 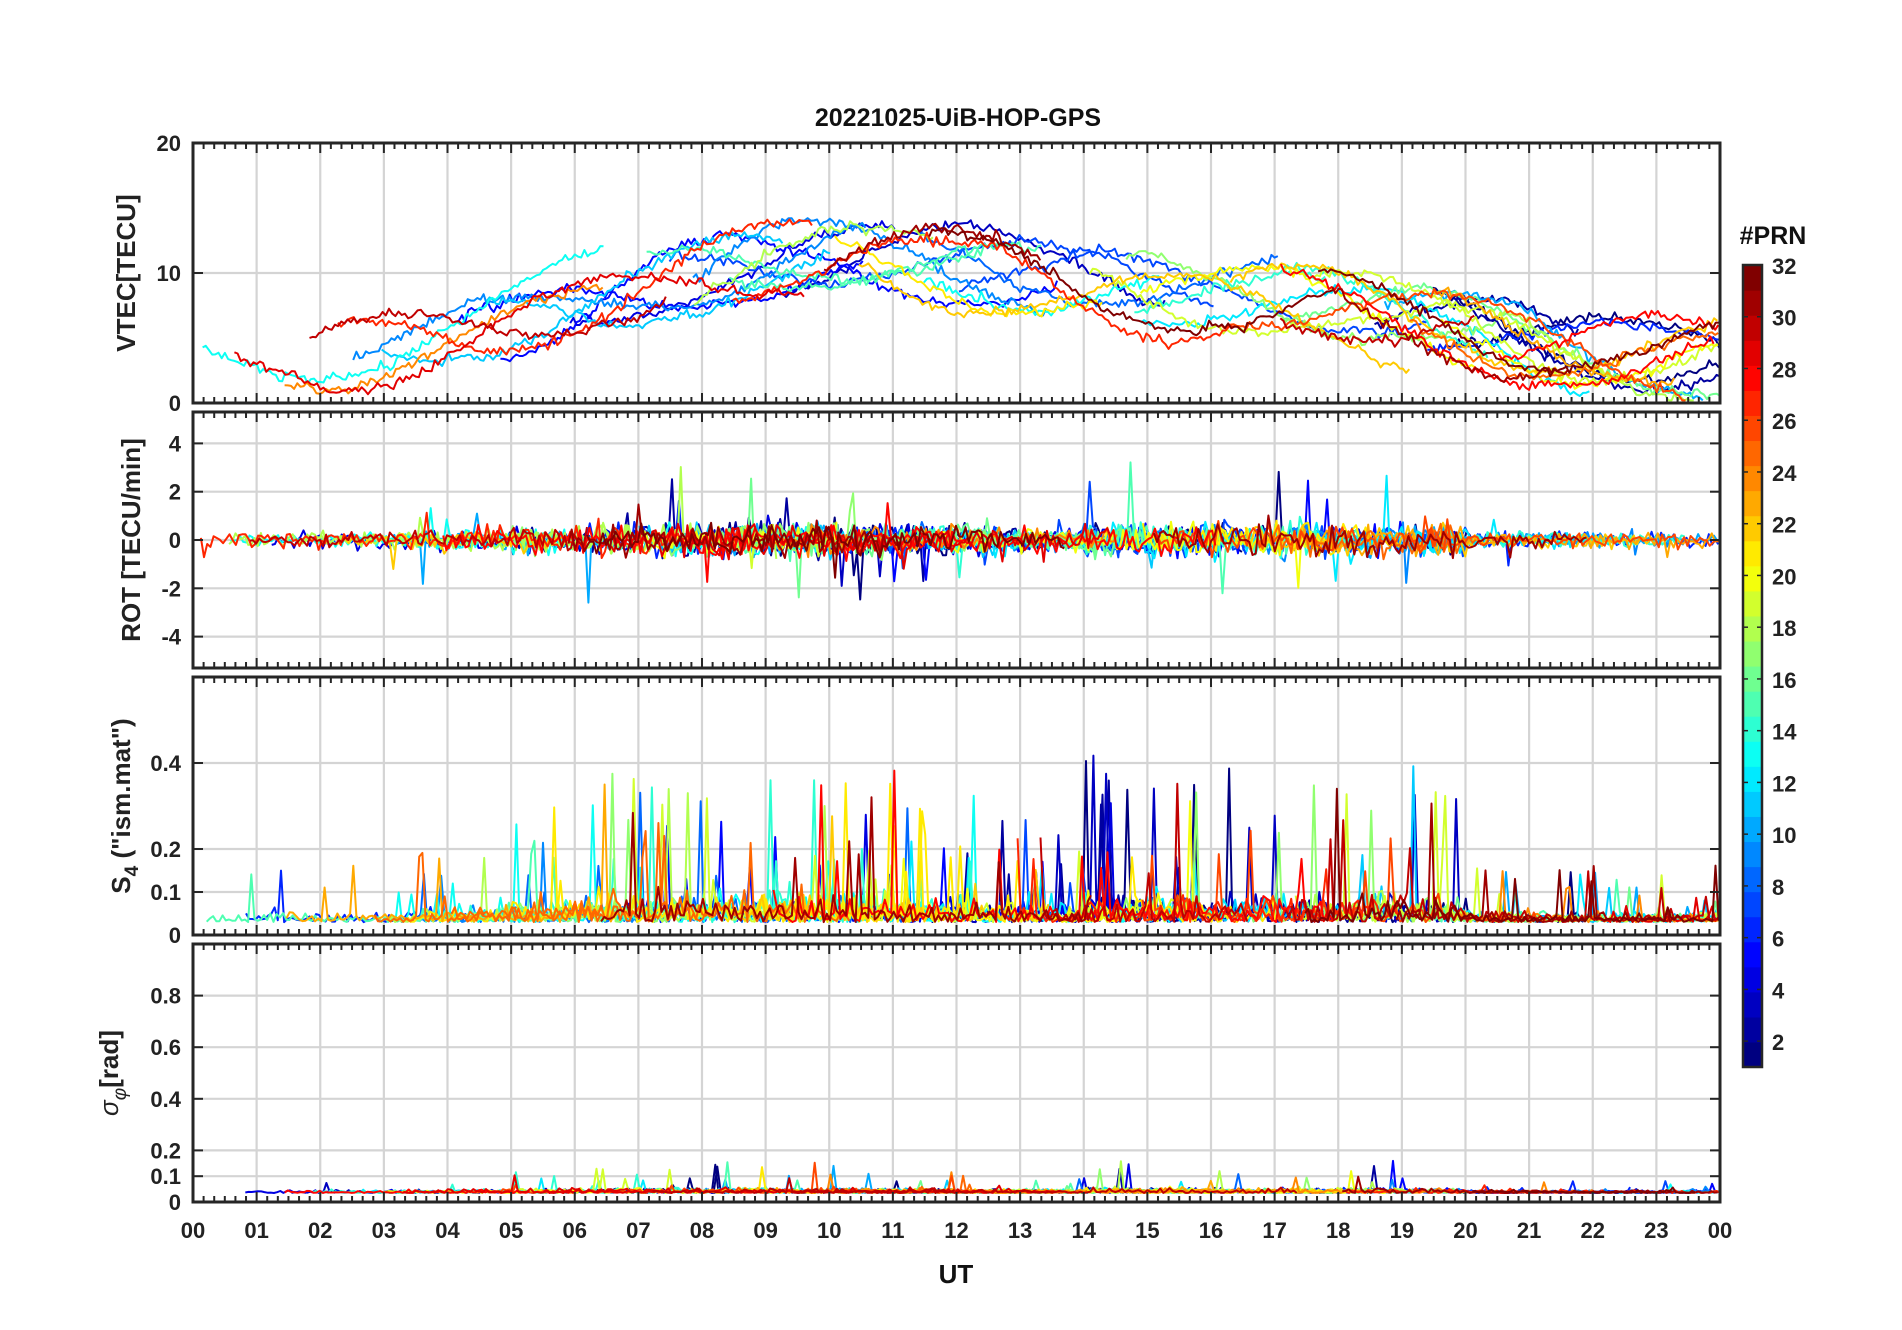 I want to click on x-tick-label: 02, so click(x=320, y=1230).